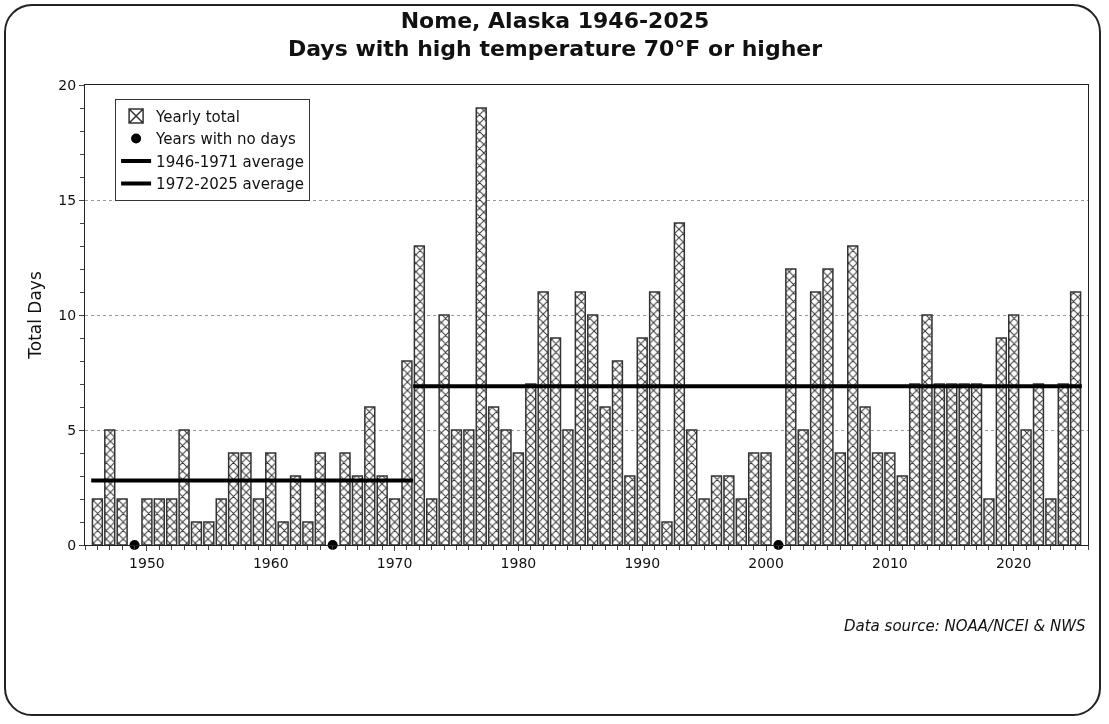 The width and height of the screenshot is (1109, 724). Describe the element at coordinates (890, 562) in the screenshot. I see `x-tick-label: 2010` at that location.